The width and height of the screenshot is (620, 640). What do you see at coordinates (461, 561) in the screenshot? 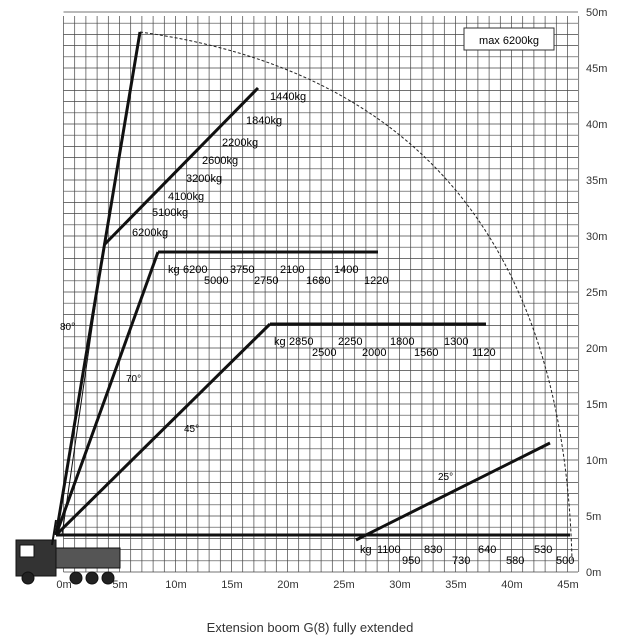
I see `boom-0-r2-1: 730` at bounding box center [461, 561].